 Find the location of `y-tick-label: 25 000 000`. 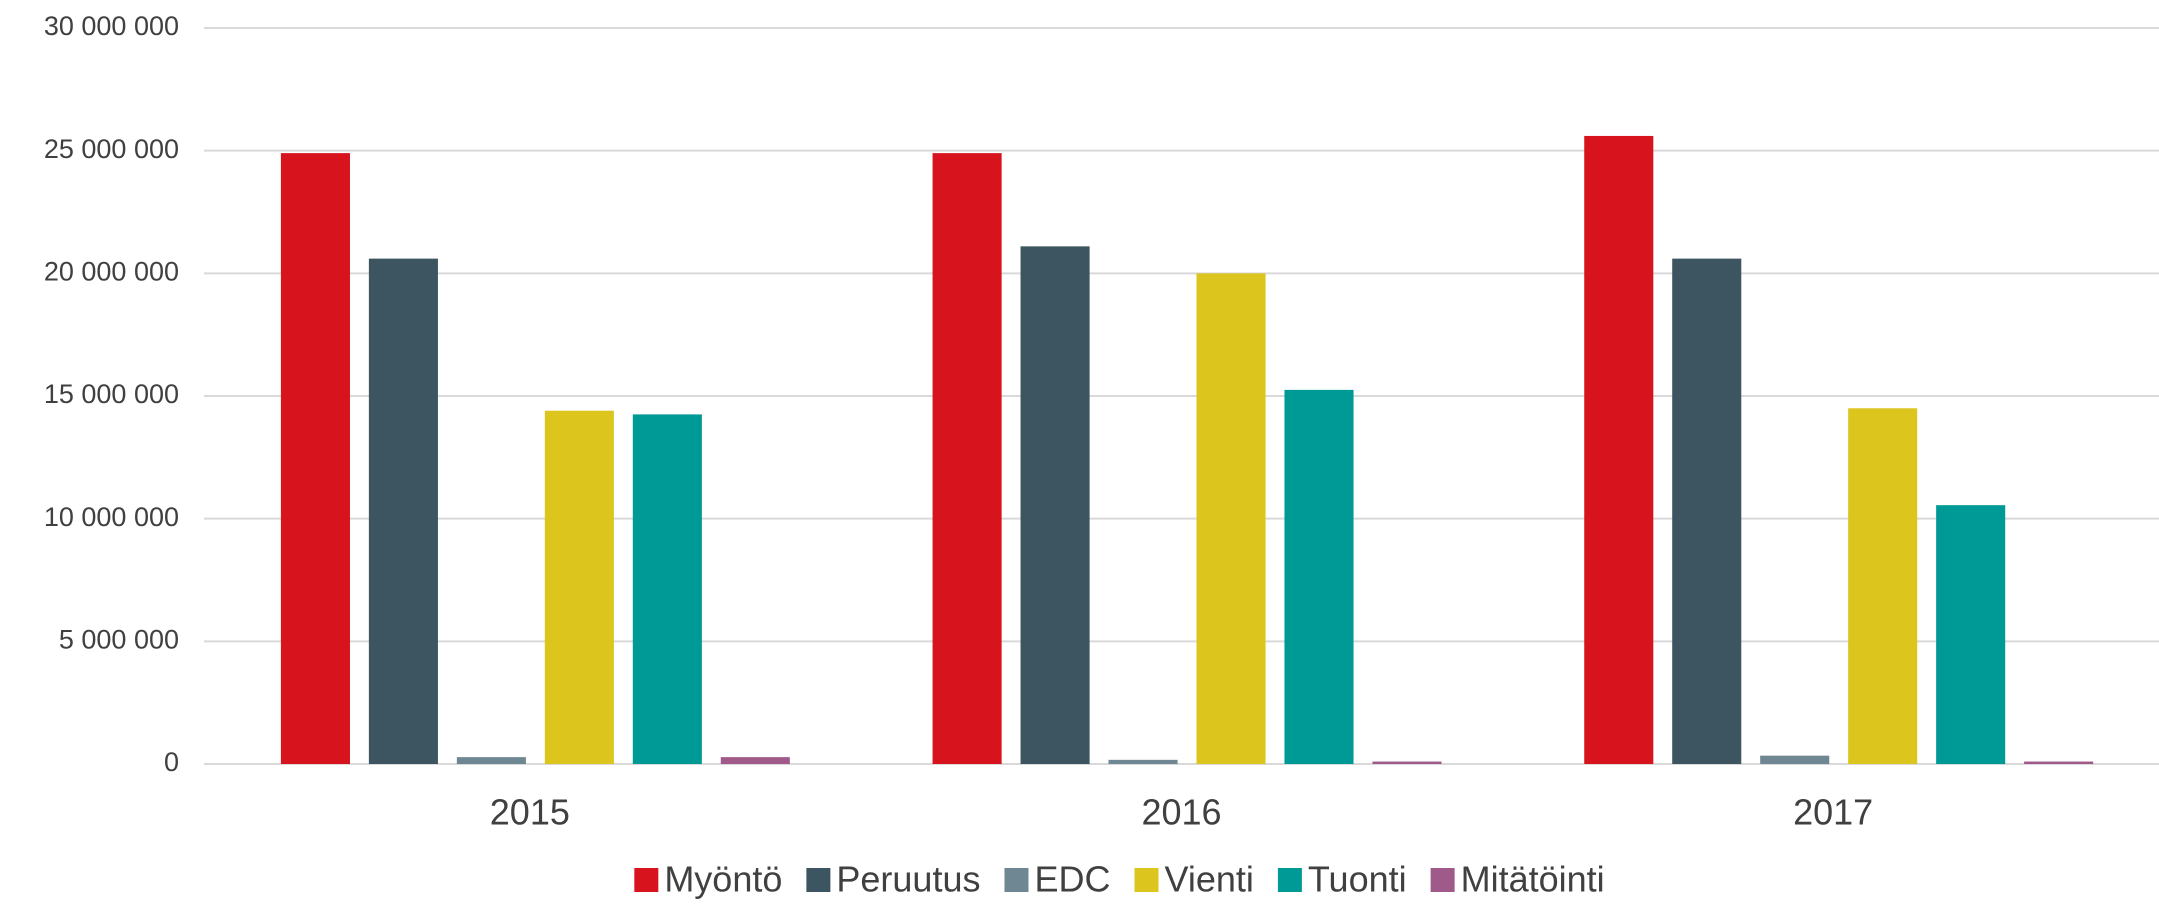

y-tick-label: 25 000 000 is located at coordinates (111, 149).